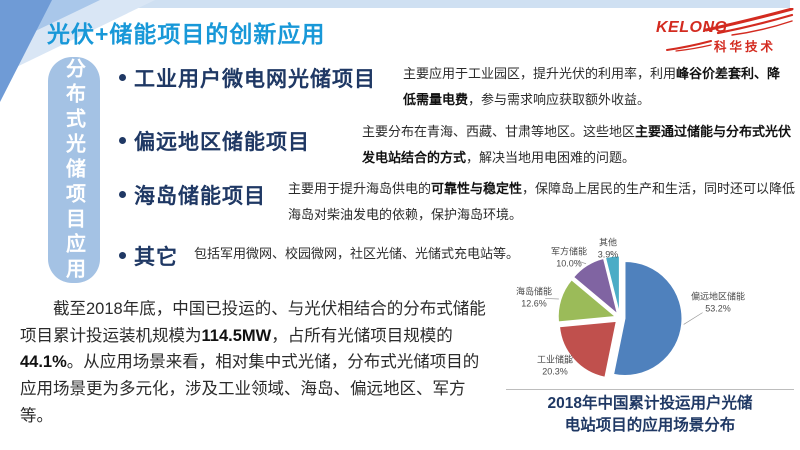 This screenshot has height=450, width=800. I want to click on corner-decoration-triangles, so click(77, 51).